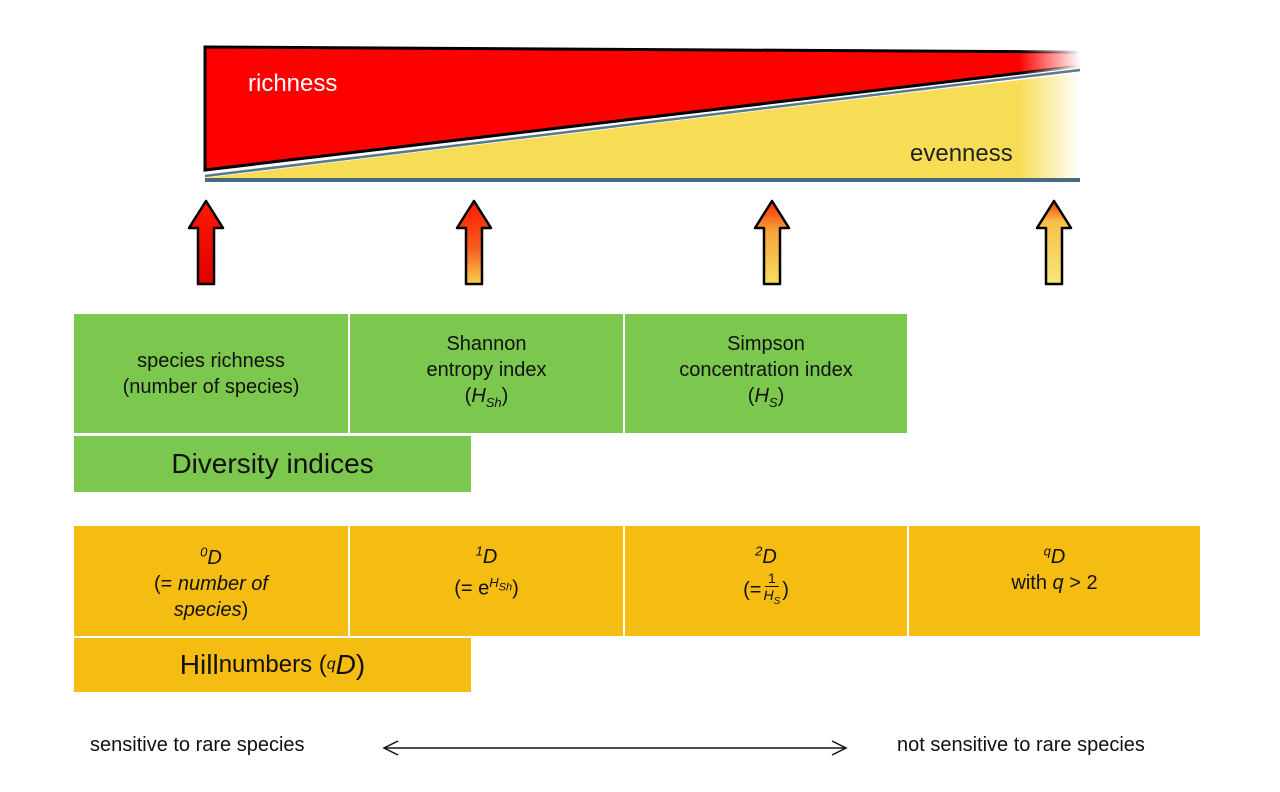 The image size is (1280, 792). Describe the element at coordinates (1054, 581) in the screenshot. I see `hill-qn-cell: qD with q > 2` at that location.